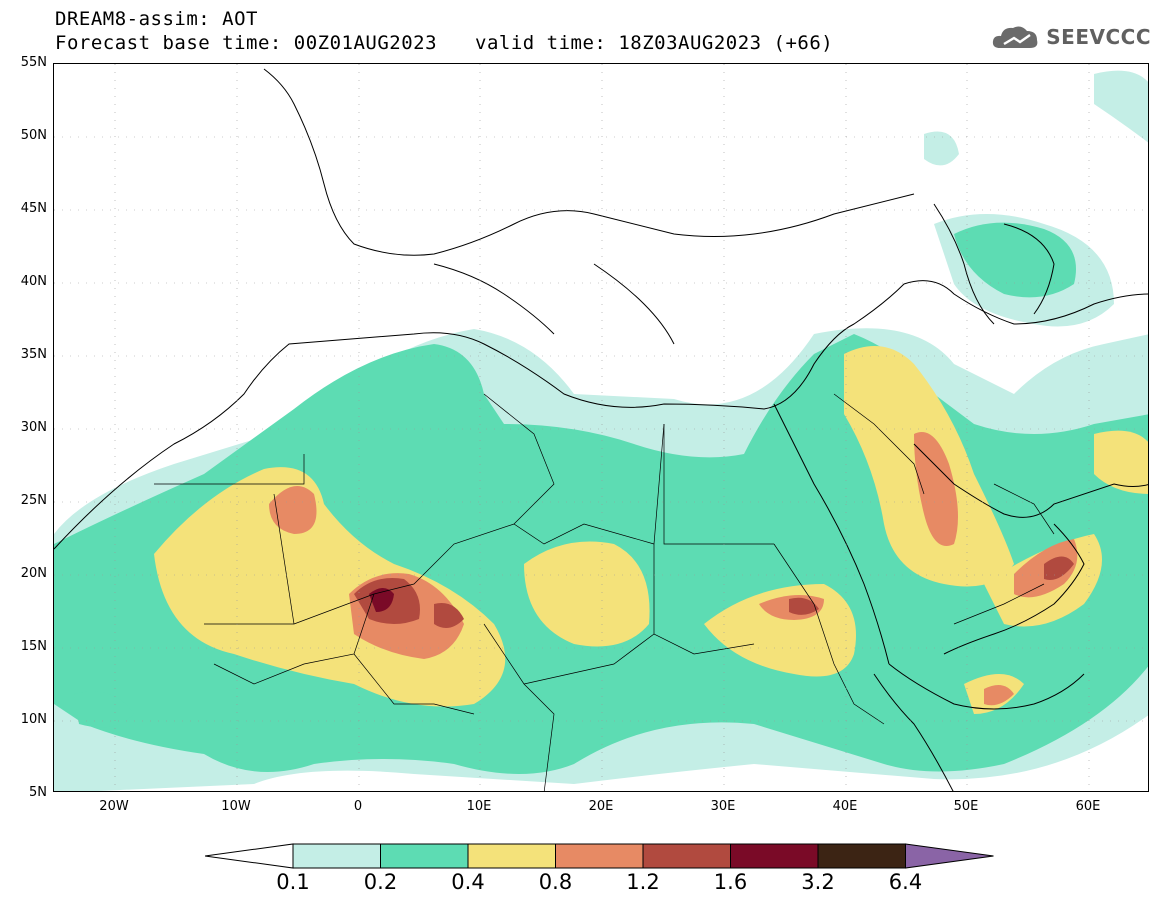 The height and width of the screenshot is (905, 1165). What do you see at coordinates (723, 806) in the screenshot?
I see `lon-label: 30E` at bounding box center [723, 806].